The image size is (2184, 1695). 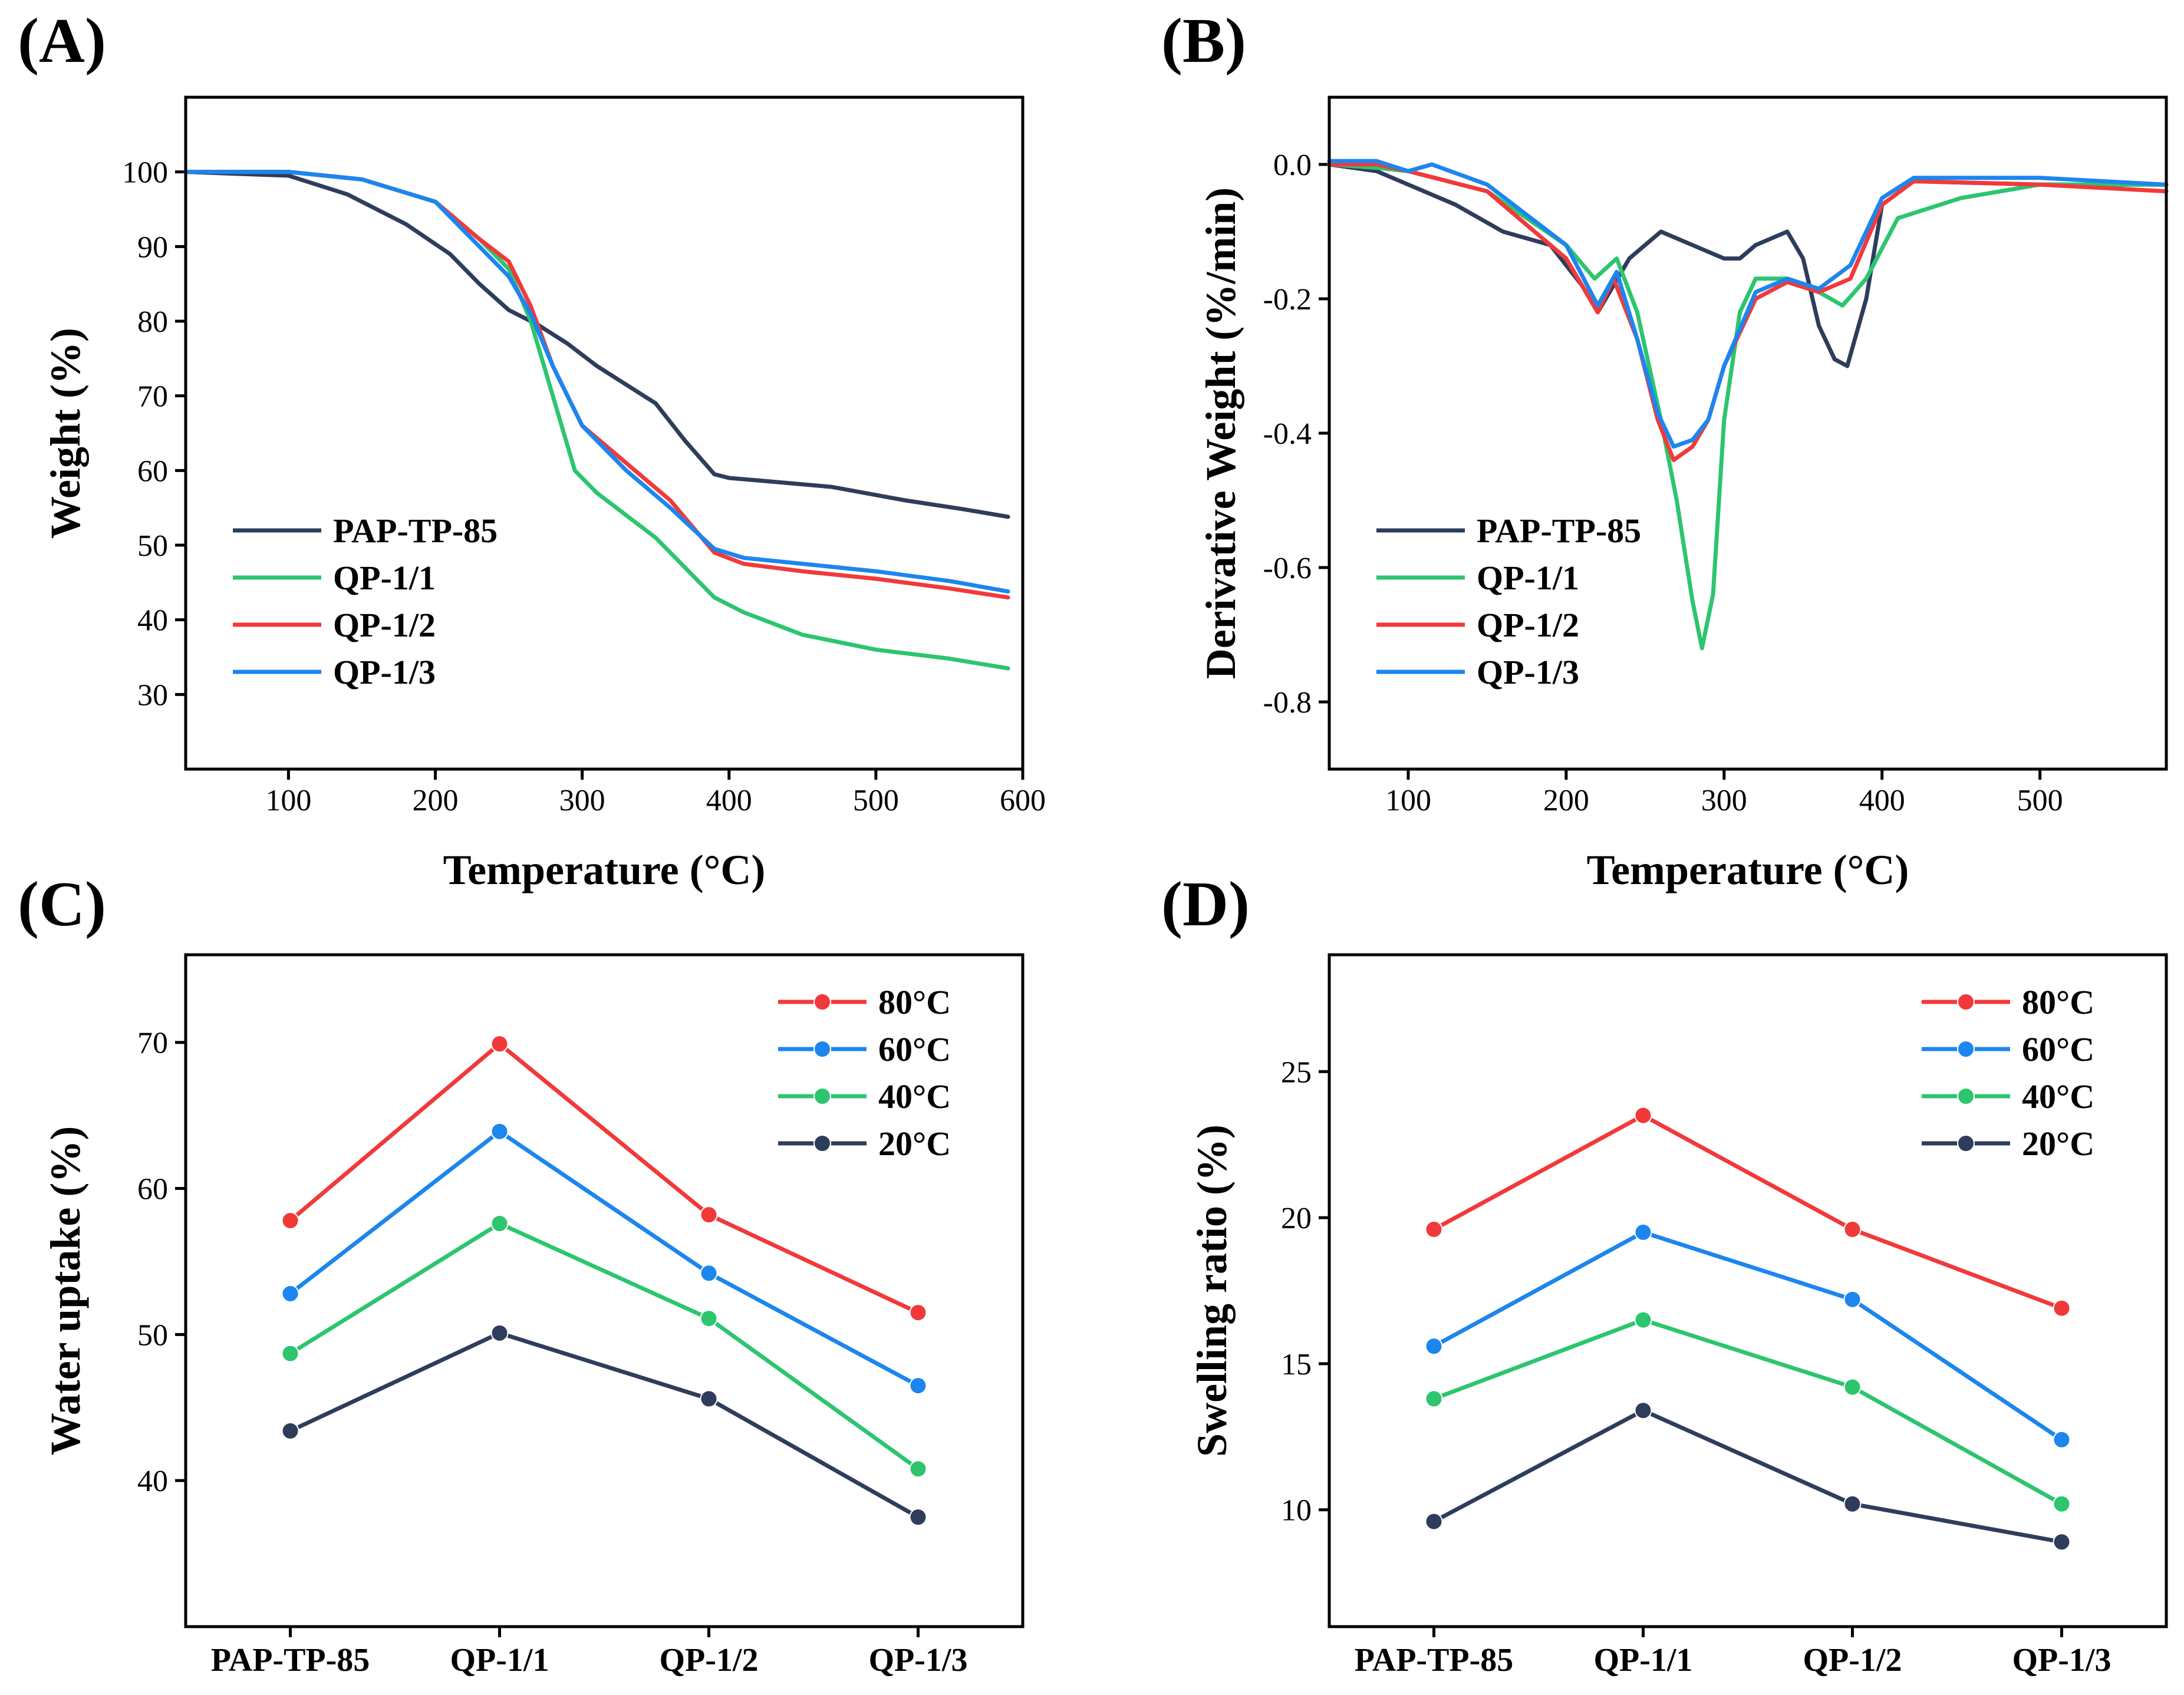 I want to click on panel-a-plot-area, so click(x=596, y=420).